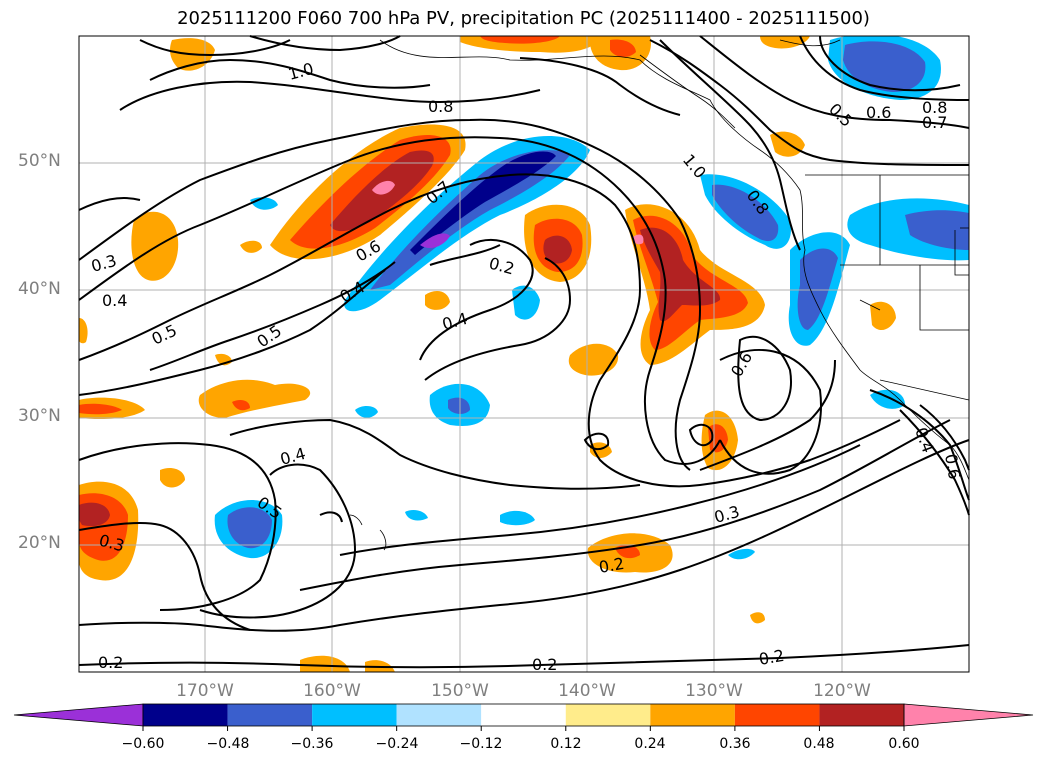 This screenshot has height=765, width=1047. What do you see at coordinates (968, 715) in the screenshot?
I see `colorbar-extend-high` at bounding box center [968, 715].